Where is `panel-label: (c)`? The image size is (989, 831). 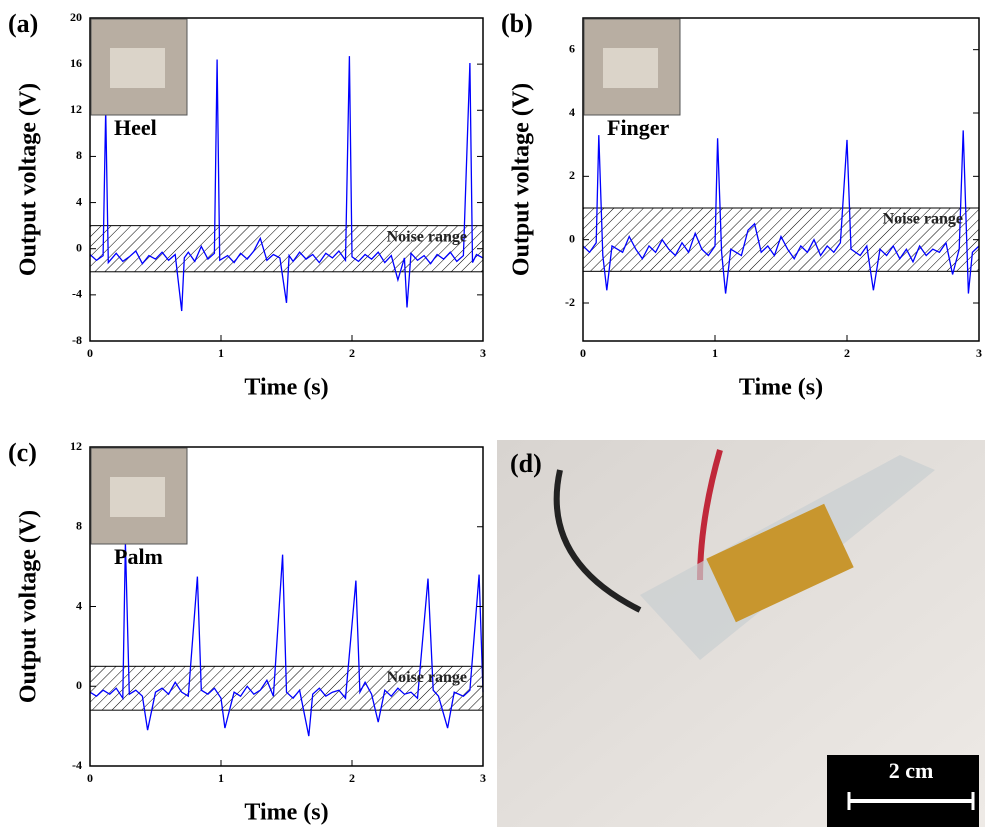
panel-label: (c) is located at coordinates (22, 452).